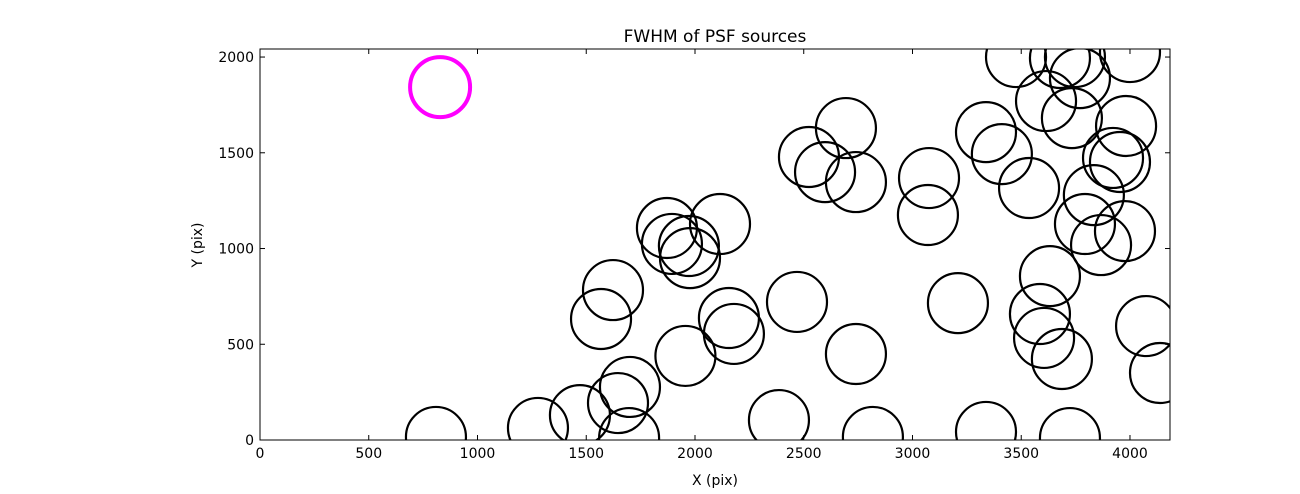 This screenshot has height=494, width=1300. Describe the element at coordinates (586, 454) in the screenshot. I see `x-tick-label: 1500` at that location.